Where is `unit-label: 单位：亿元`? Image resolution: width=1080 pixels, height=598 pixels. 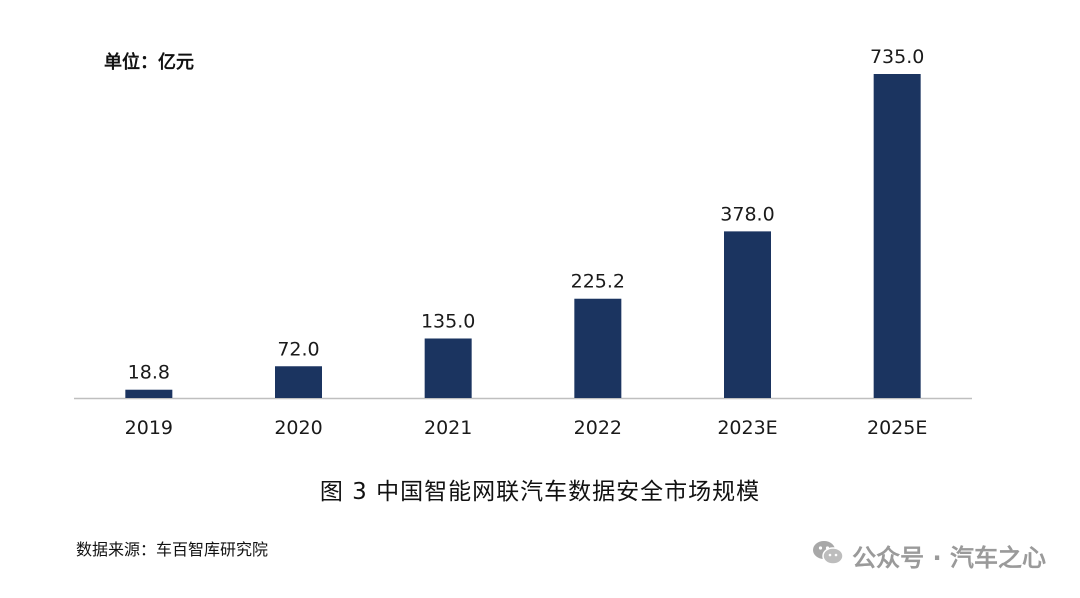 unit-label: 单位：亿元 is located at coordinates (149, 62).